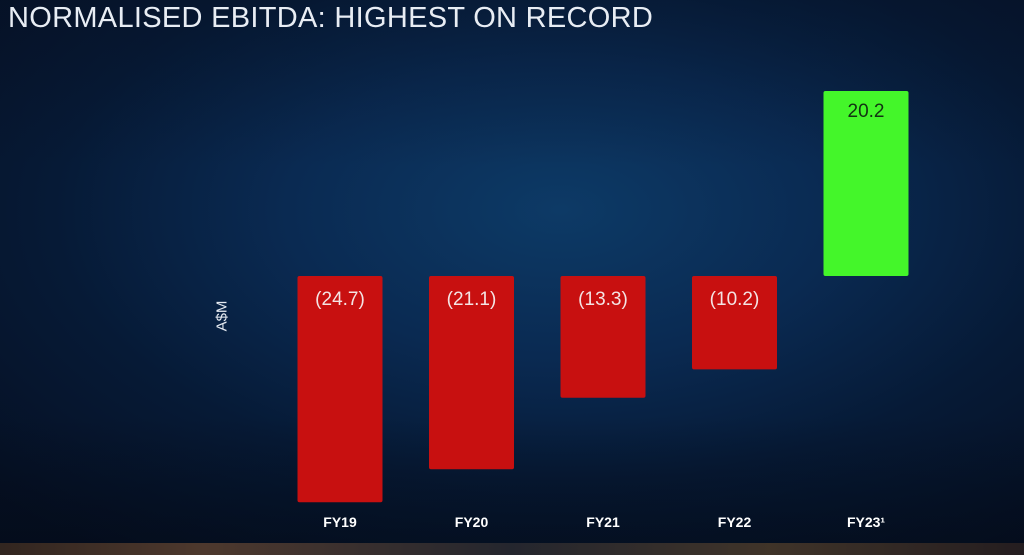  I want to click on bottom-image-strip, so click(512, 549).